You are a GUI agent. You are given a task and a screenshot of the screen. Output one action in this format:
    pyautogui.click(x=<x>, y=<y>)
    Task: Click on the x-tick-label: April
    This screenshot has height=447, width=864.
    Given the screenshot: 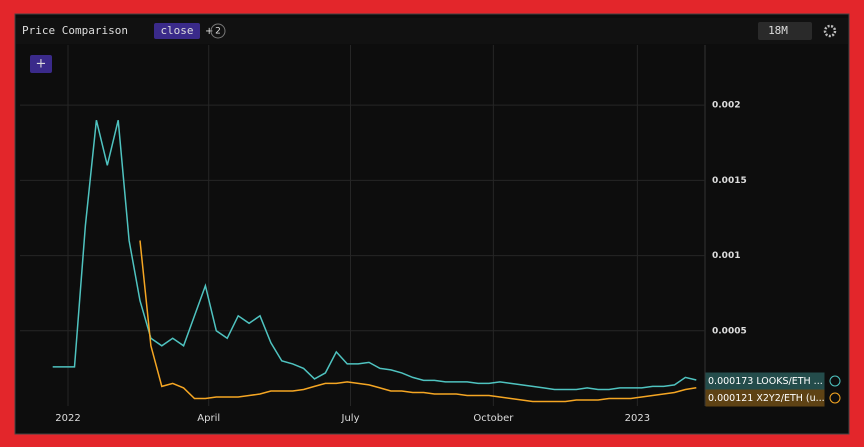 What is the action you would take?
    pyautogui.click(x=208, y=418)
    